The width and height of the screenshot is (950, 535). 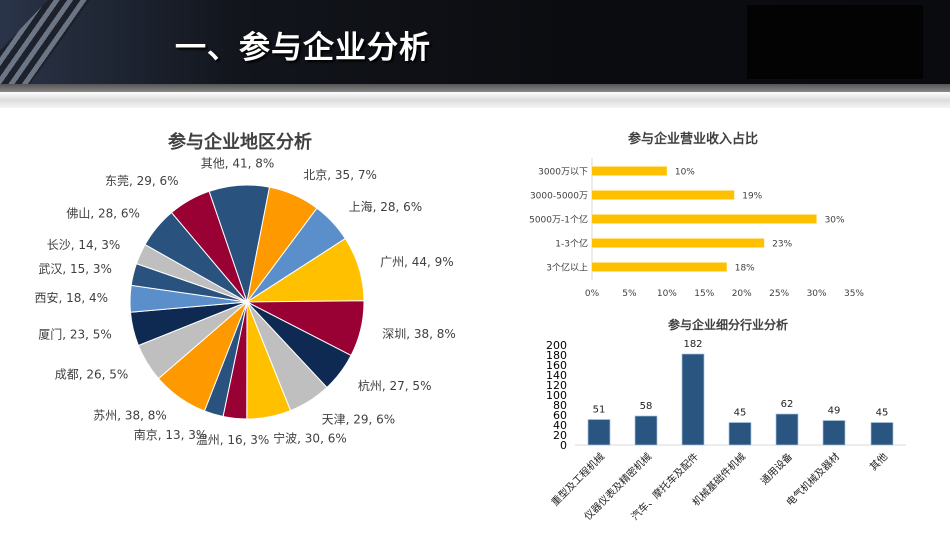 What do you see at coordinates (556, 395) in the screenshot?
I see `y-tick-label: 100` at bounding box center [556, 395].